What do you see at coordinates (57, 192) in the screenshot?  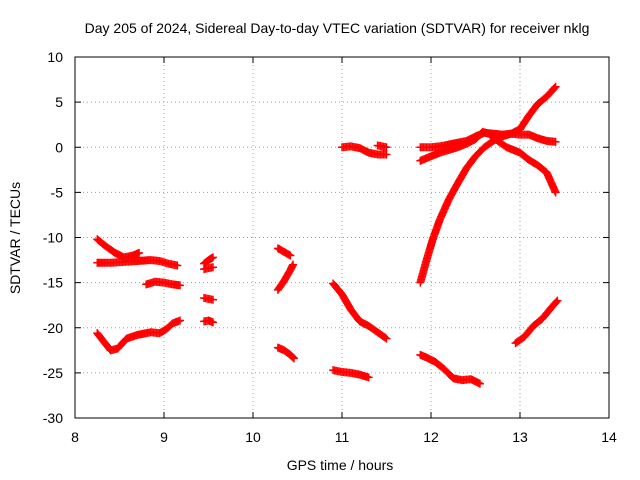 I see `y-tick-label: -5` at bounding box center [57, 192].